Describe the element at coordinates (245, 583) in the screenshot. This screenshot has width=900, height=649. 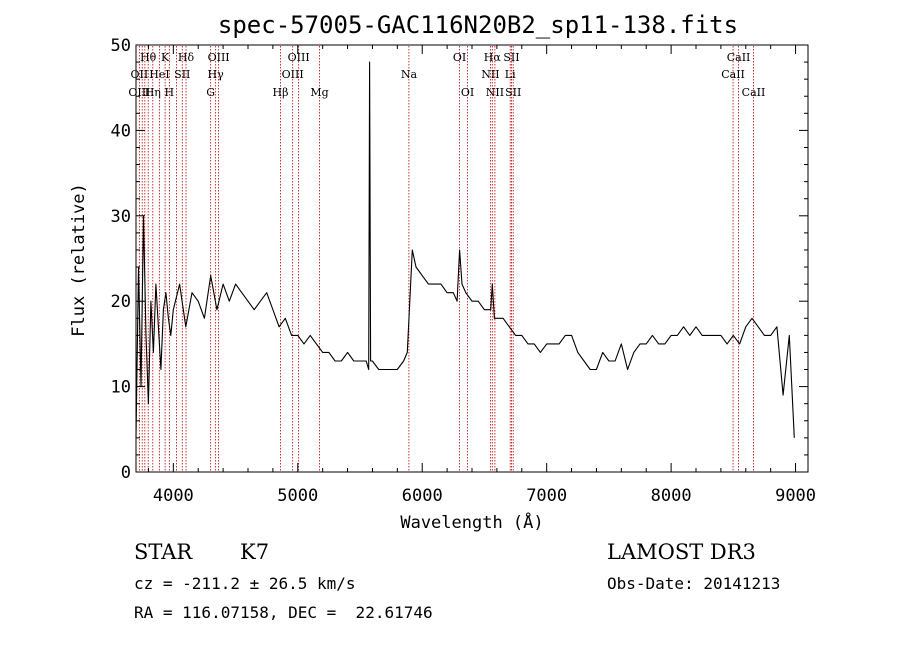
I see `redshift-velocity: cz = -211.2 ± 26.5 km/s` at that location.